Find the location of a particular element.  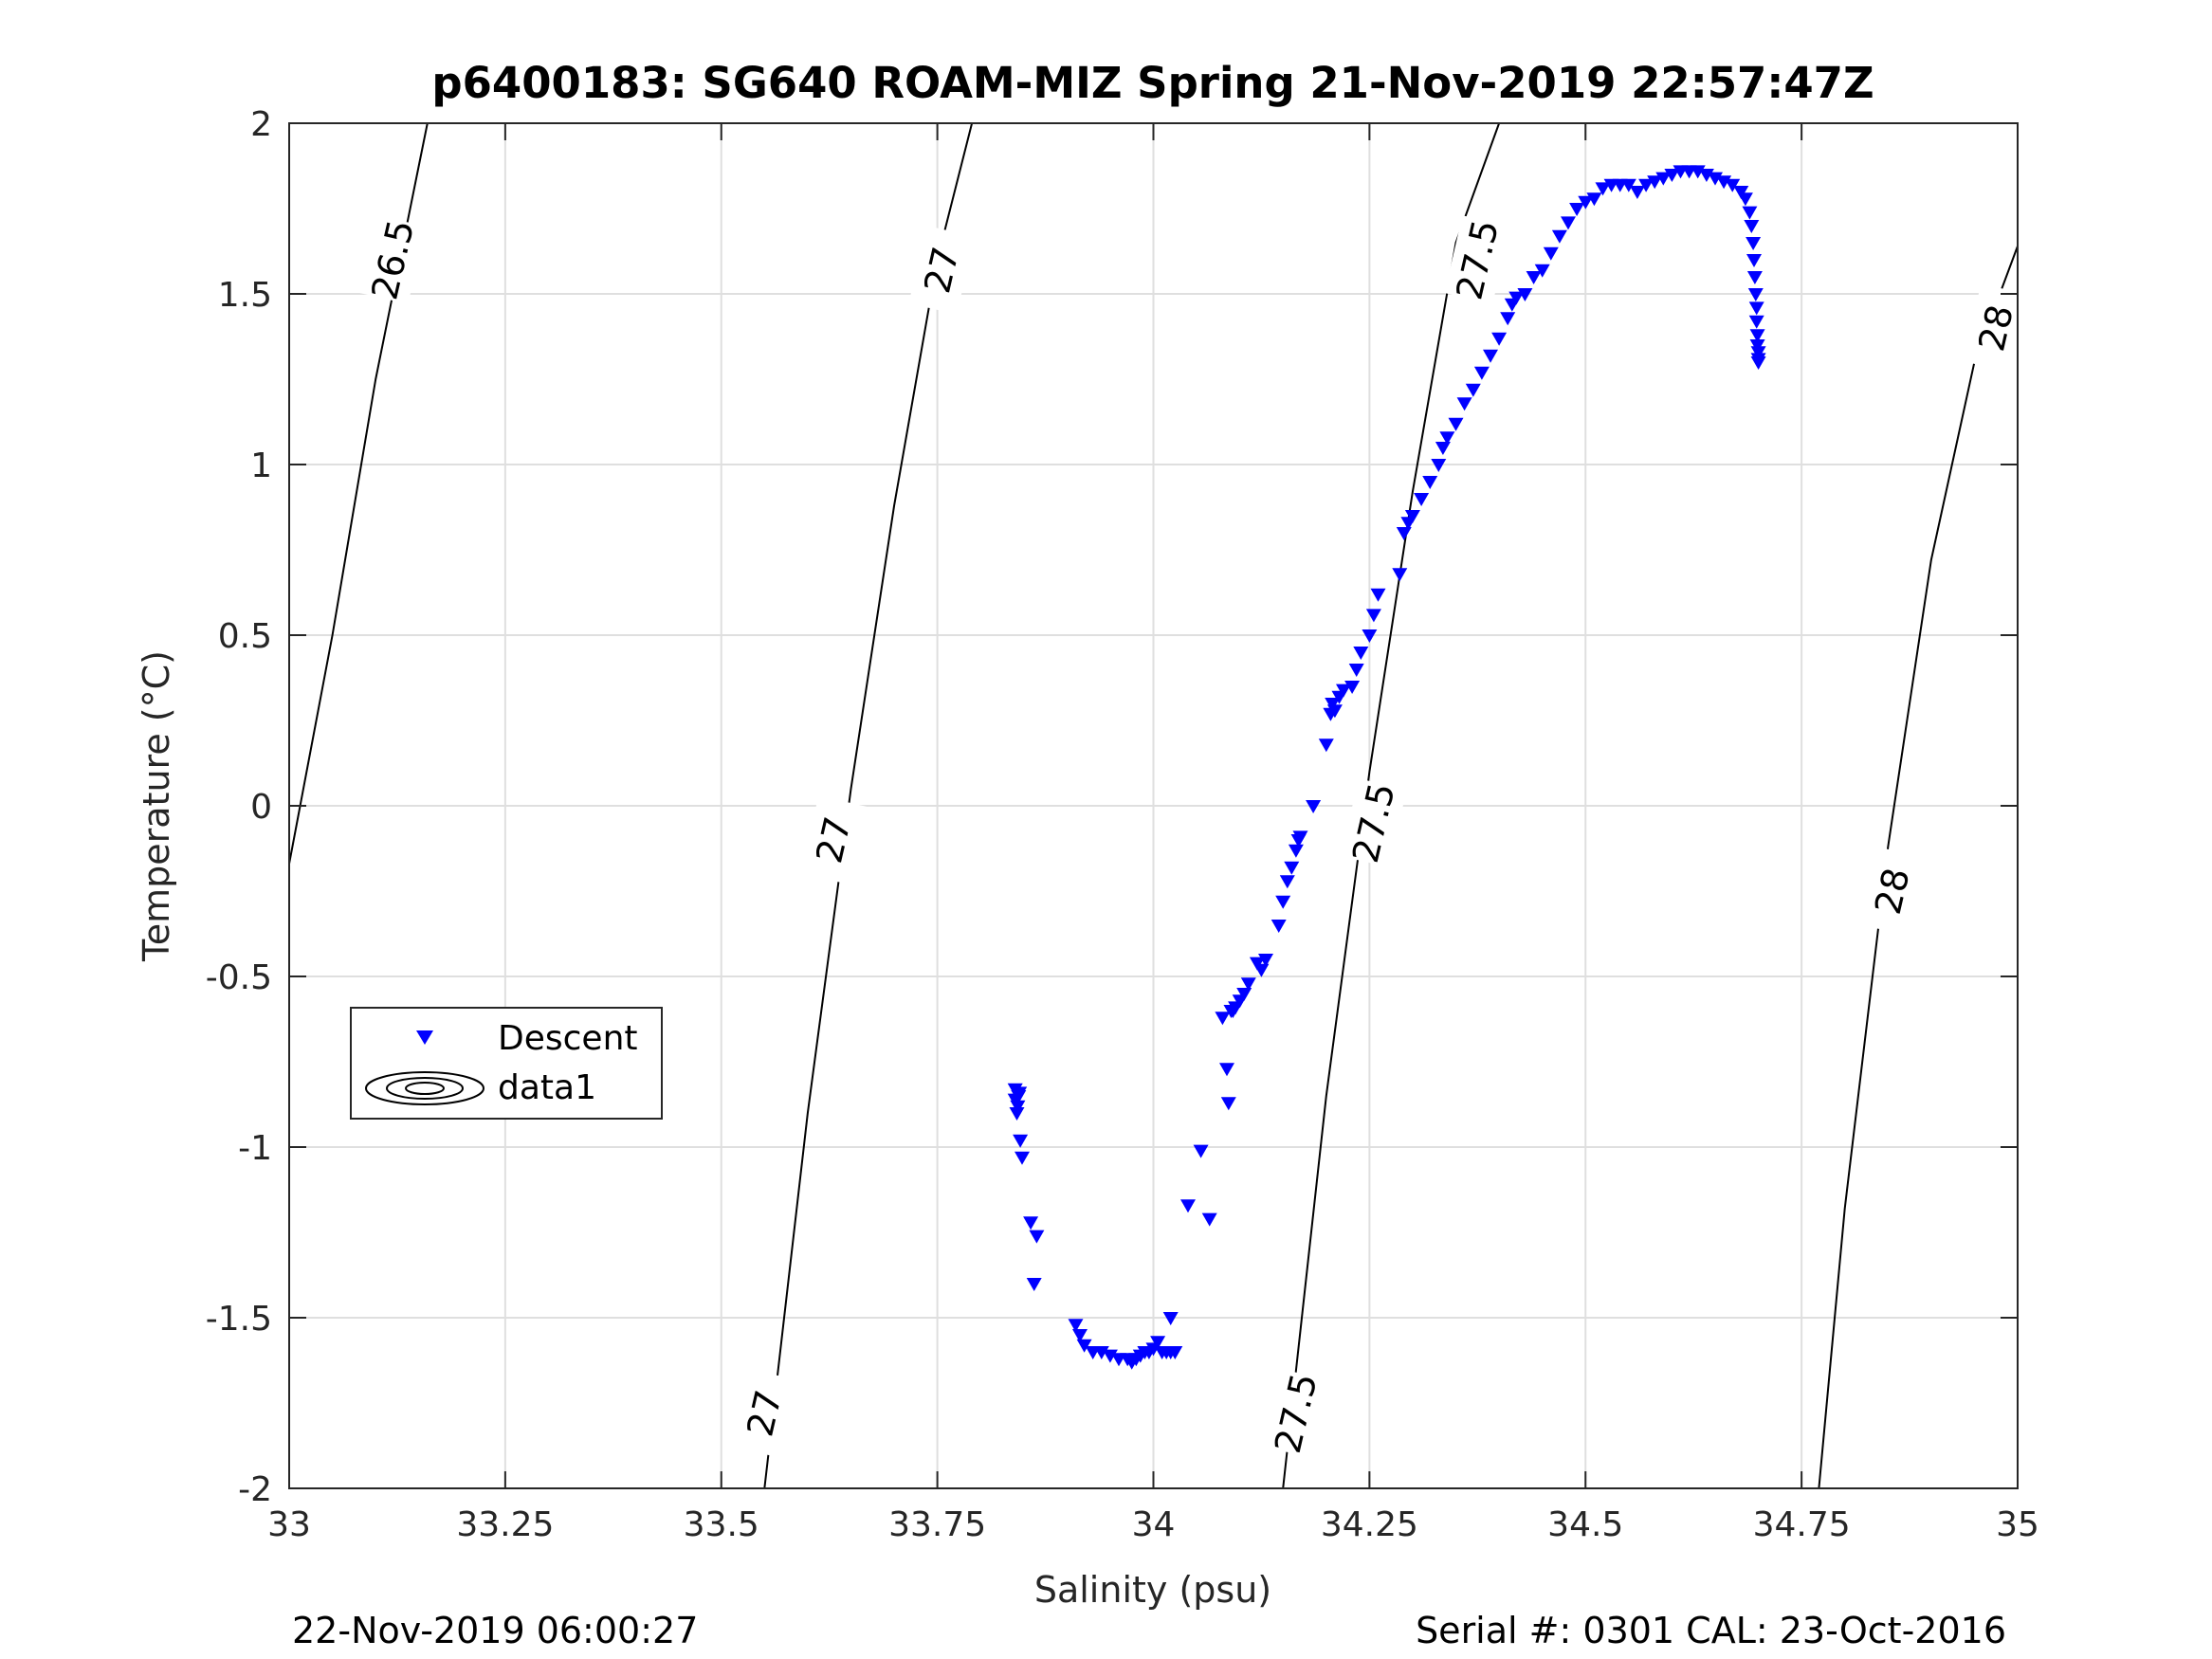

footer-serial-cal: Serial #: 0301 CAL: 23-Oct-2016 is located at coordinates (1711, 1630).